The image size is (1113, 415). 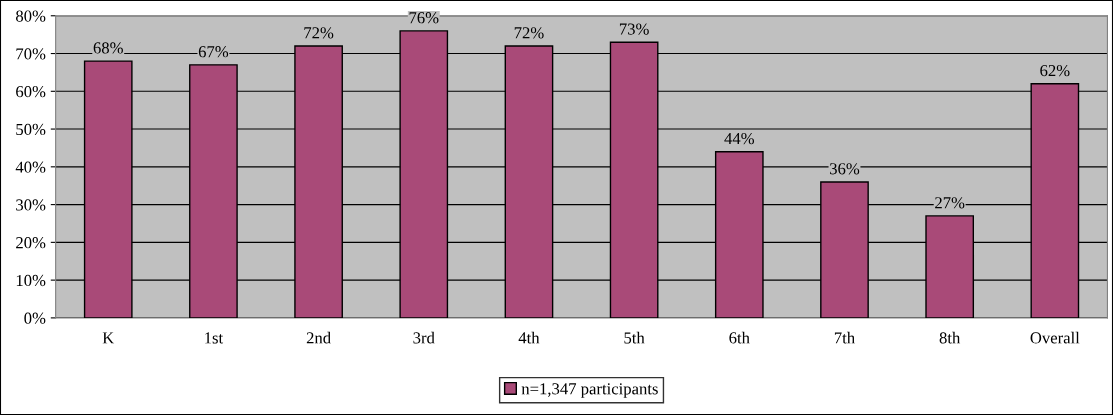 I want to click on data-label: 44%, so click(x=739, y=138).